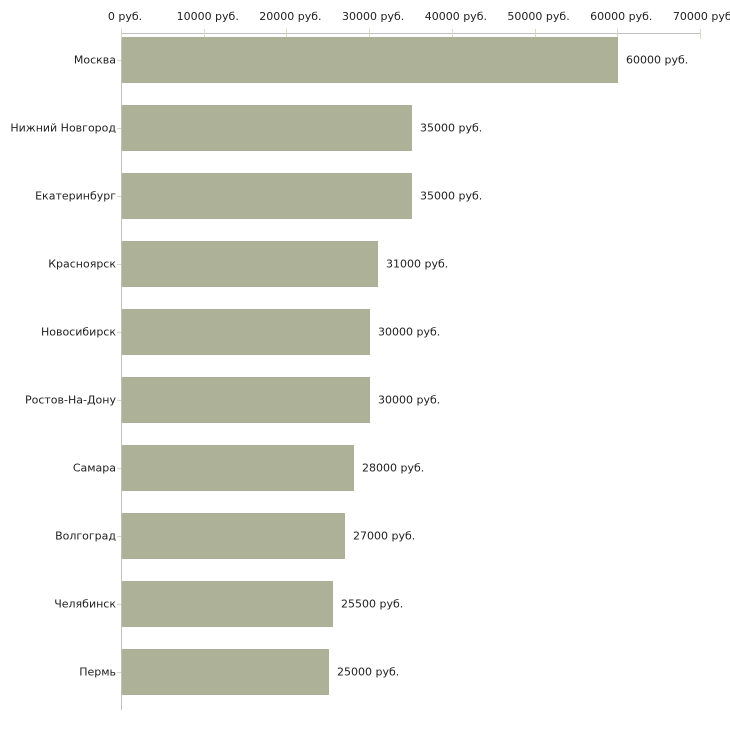 The width and height of the screenshot is (730, 730). What do you see at coordinates (368, 672) in the screenshot?
I see `value-label: 25000 руб.` at bounding box center [368, 672].